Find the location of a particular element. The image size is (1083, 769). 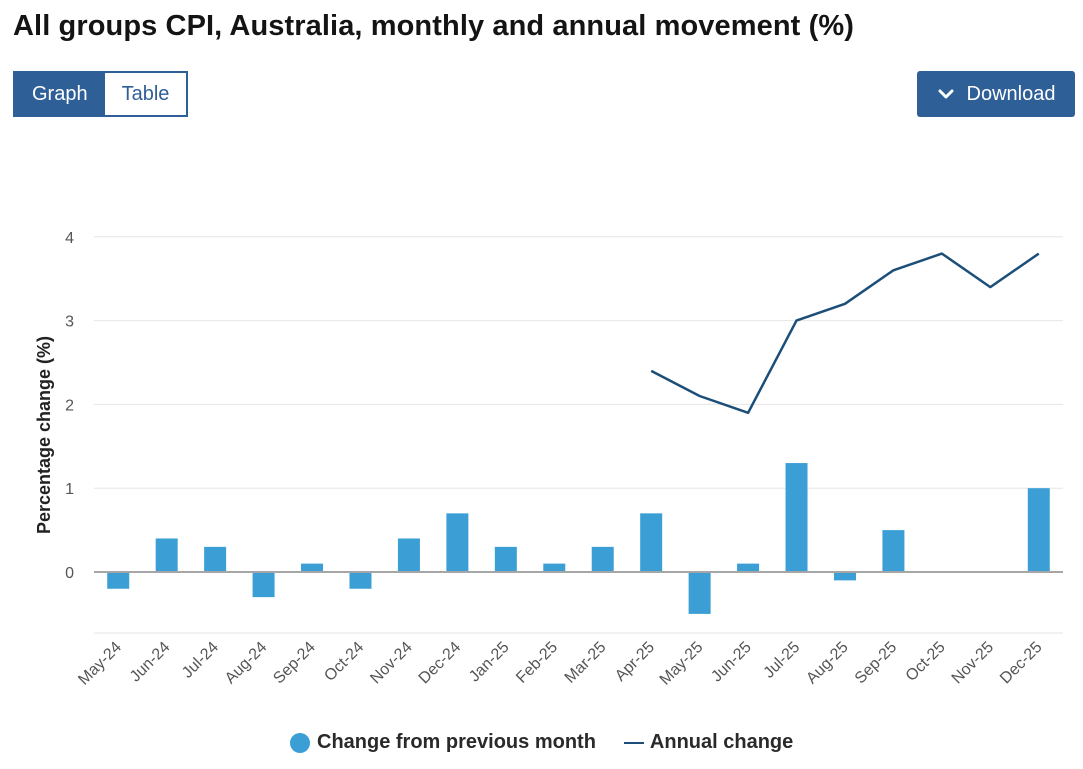

legend-bar-label: Change from previous month is located at coordinates (456, 742).